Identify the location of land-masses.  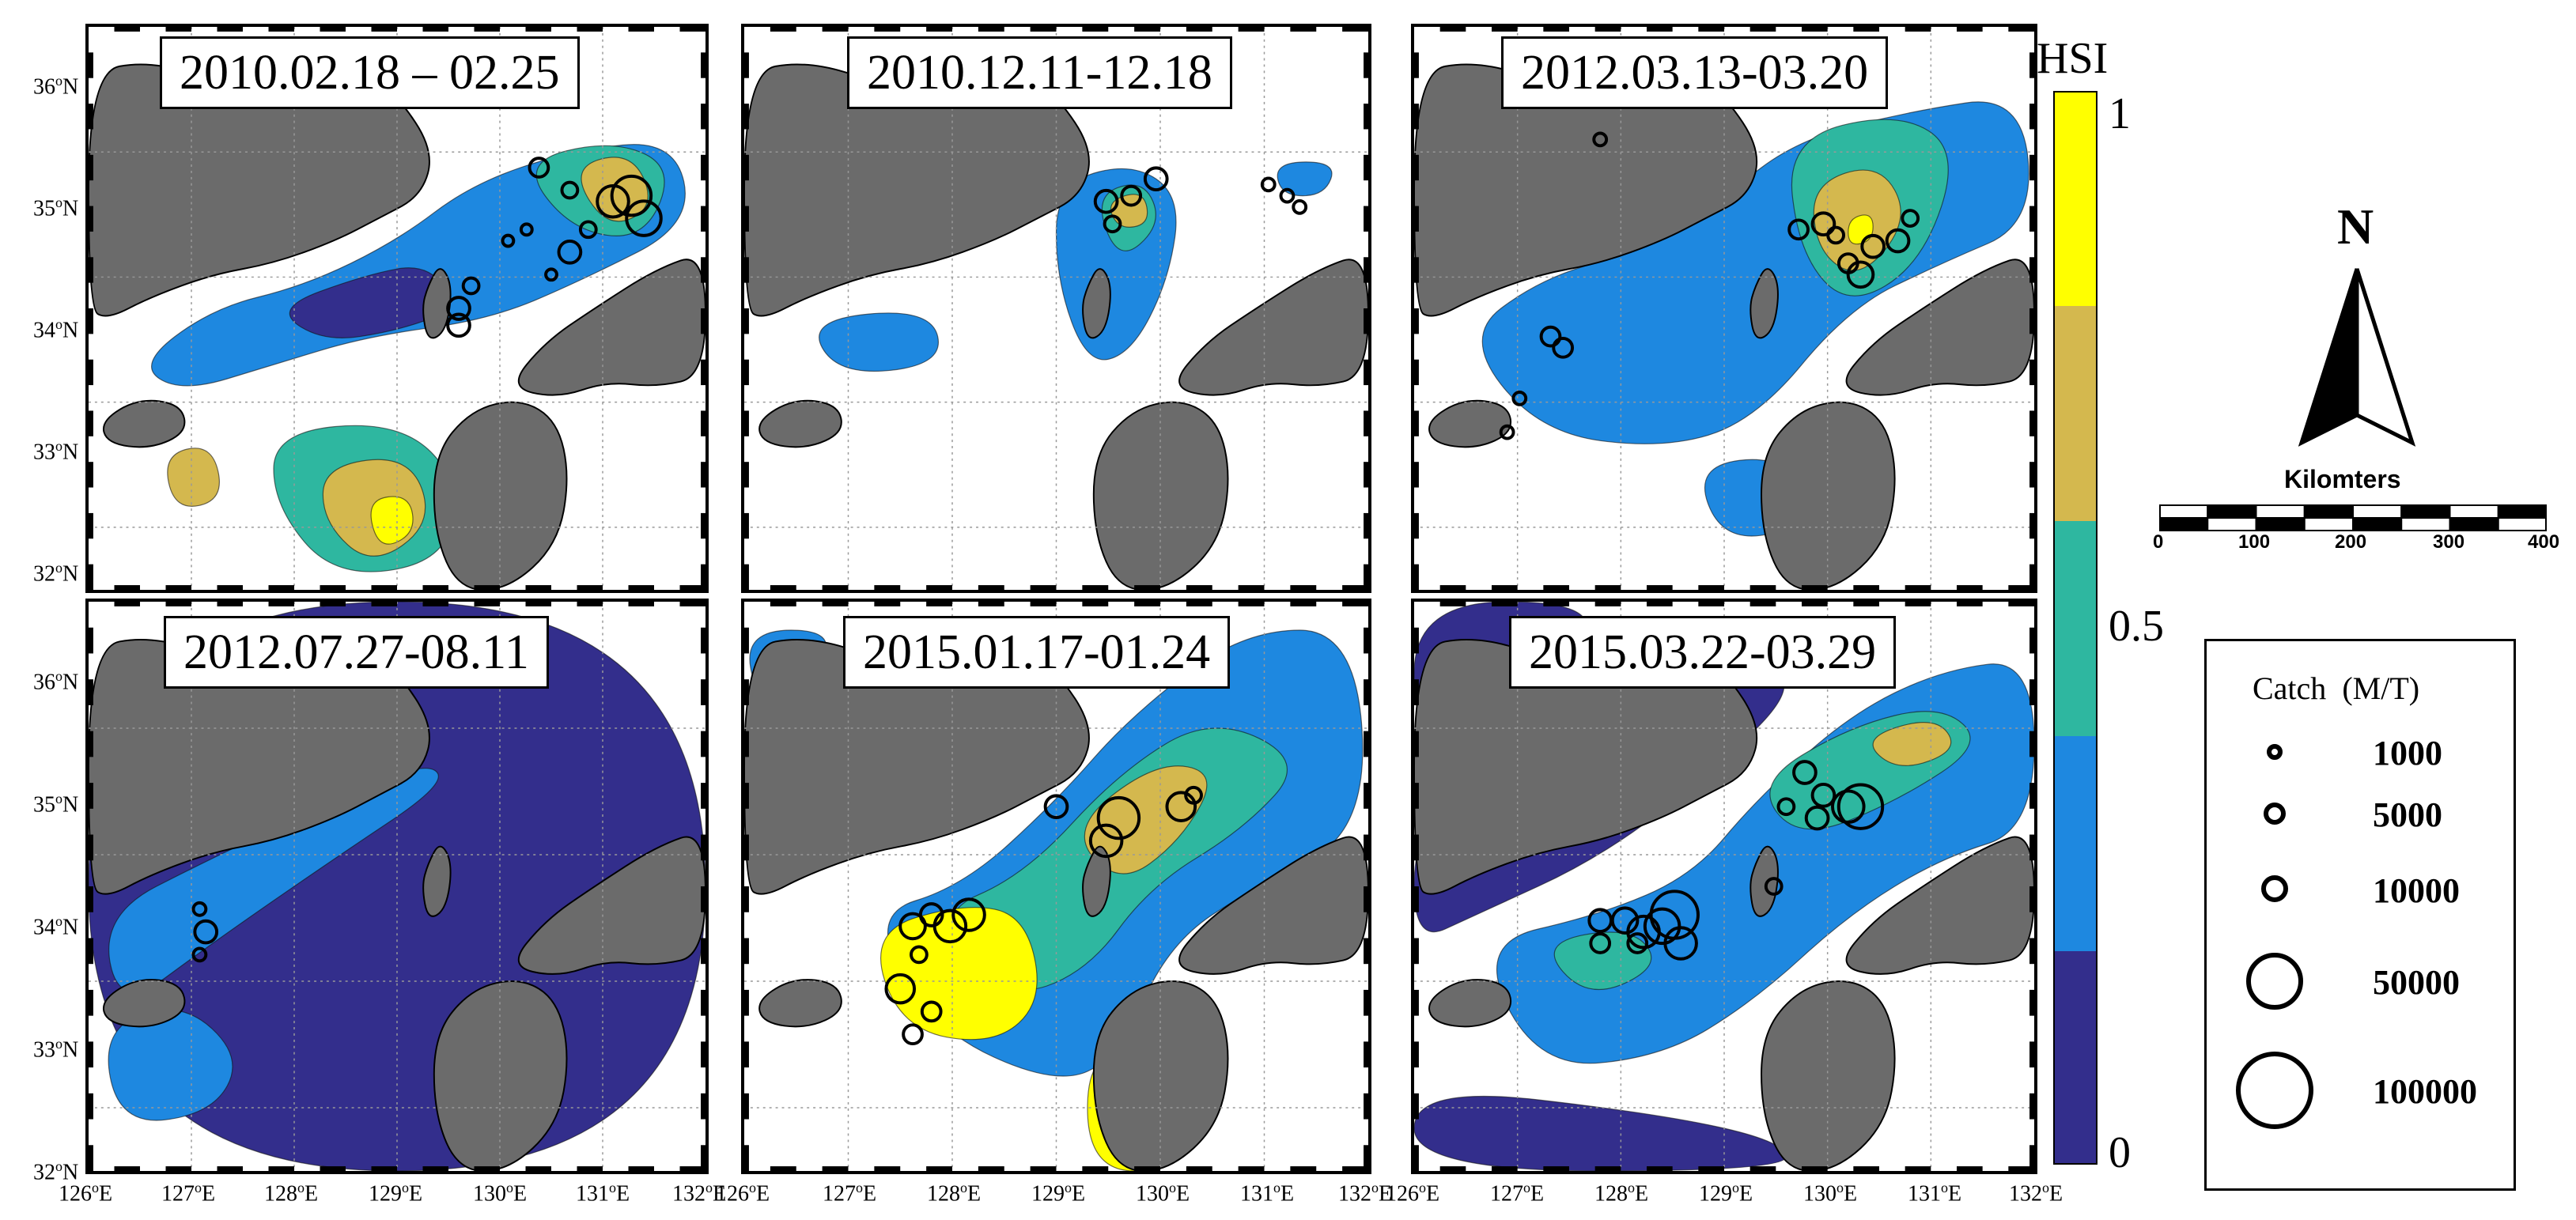
(397, 326).